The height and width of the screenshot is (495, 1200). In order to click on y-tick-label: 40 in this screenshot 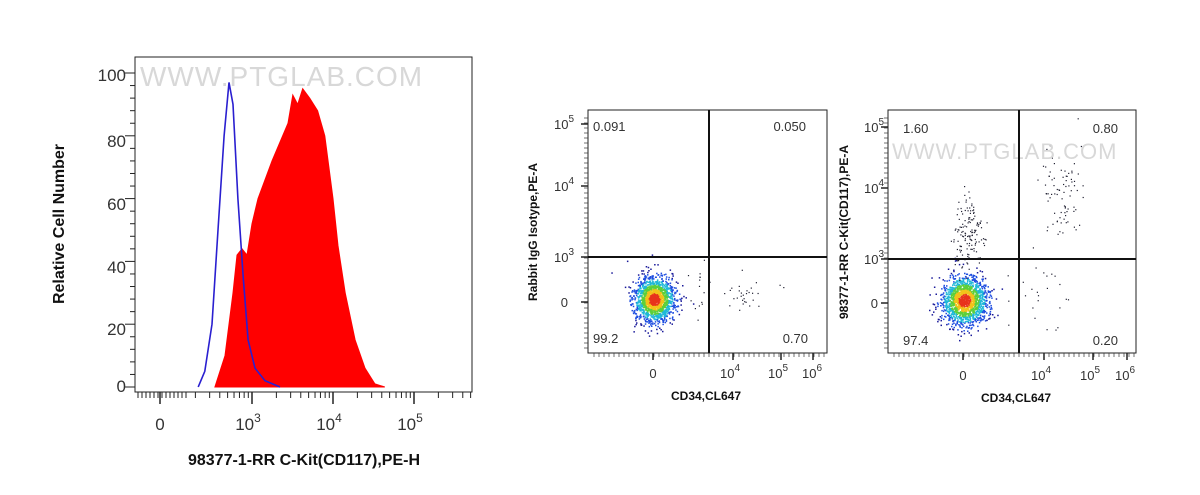, I will do `click(116, 267)`.